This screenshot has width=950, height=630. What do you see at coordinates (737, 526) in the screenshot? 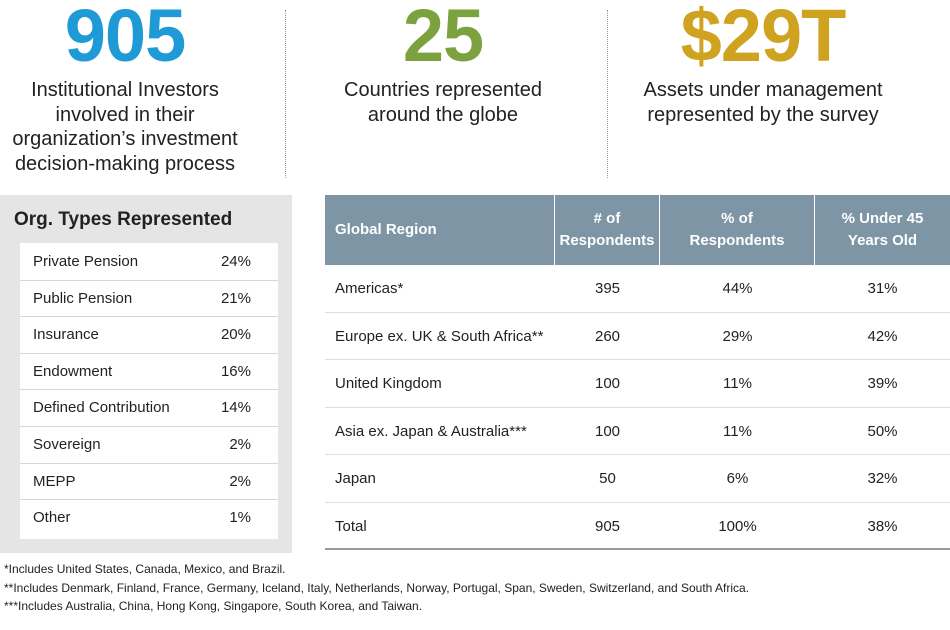
I see `region-value: 100%` at bounding box center [737, 526].